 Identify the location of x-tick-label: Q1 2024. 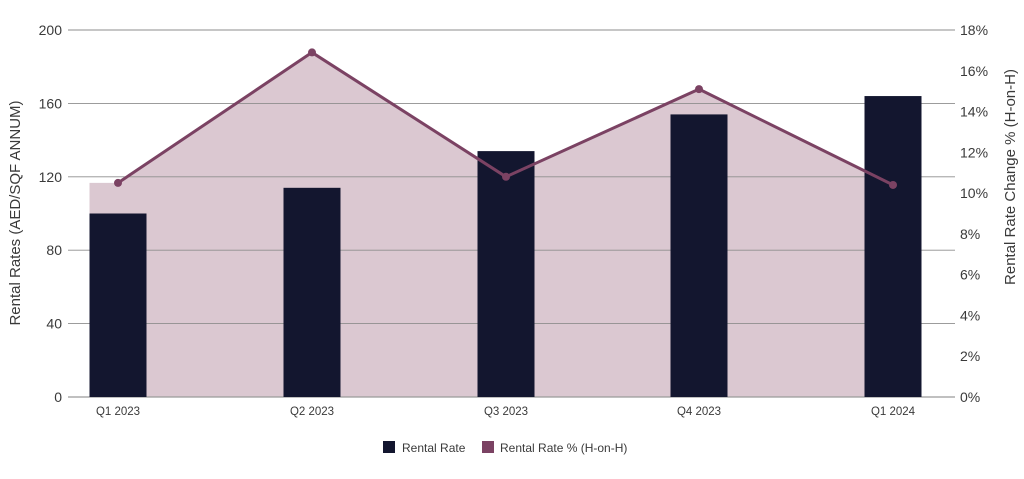
(893, 412).